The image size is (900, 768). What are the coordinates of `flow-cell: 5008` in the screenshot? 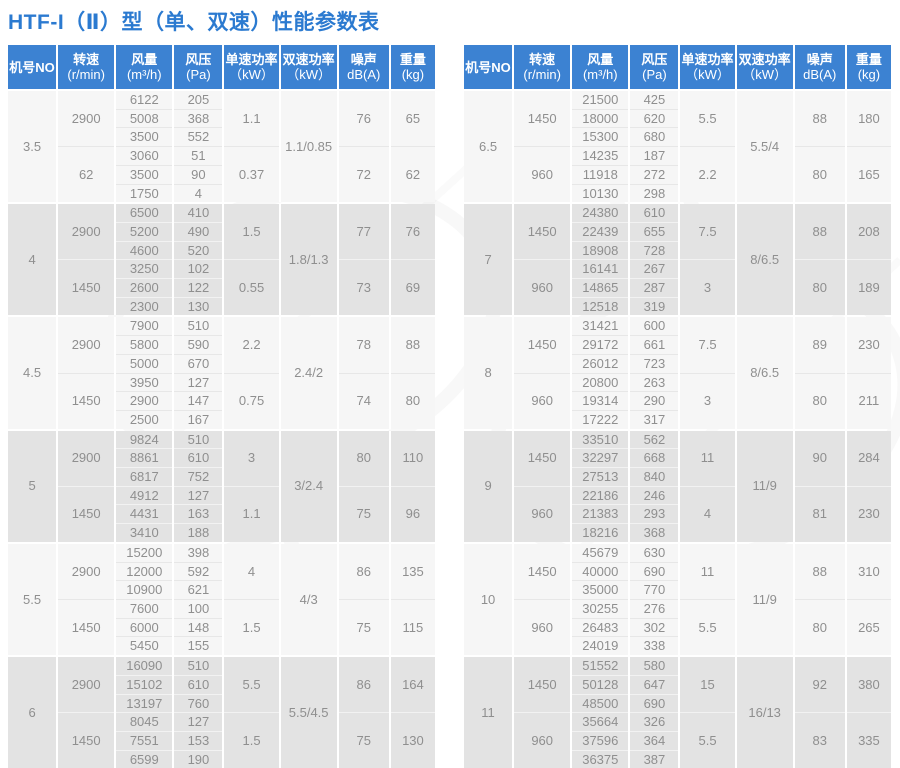 It's located at (145, 119).